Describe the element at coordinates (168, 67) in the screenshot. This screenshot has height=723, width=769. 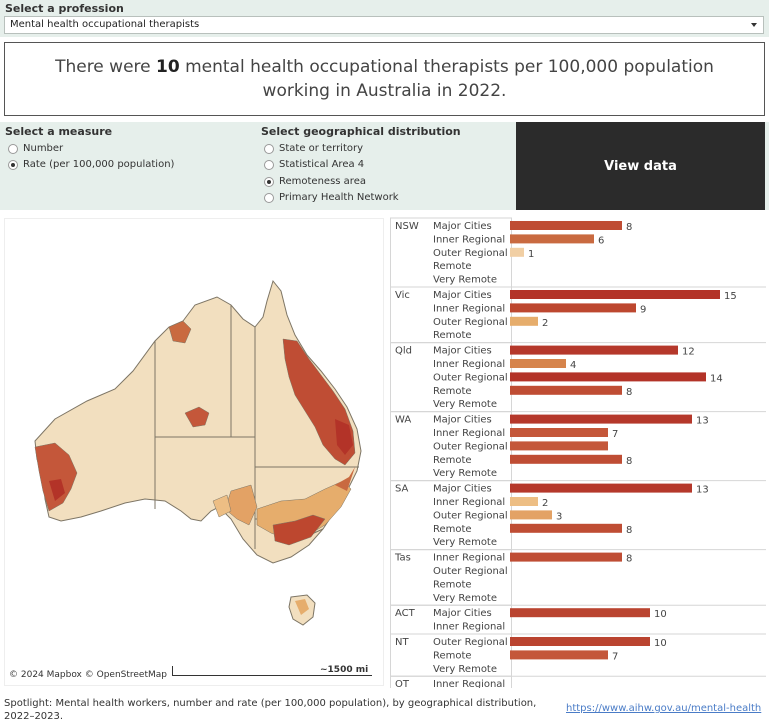
I see `headline-value: 10` at that location.